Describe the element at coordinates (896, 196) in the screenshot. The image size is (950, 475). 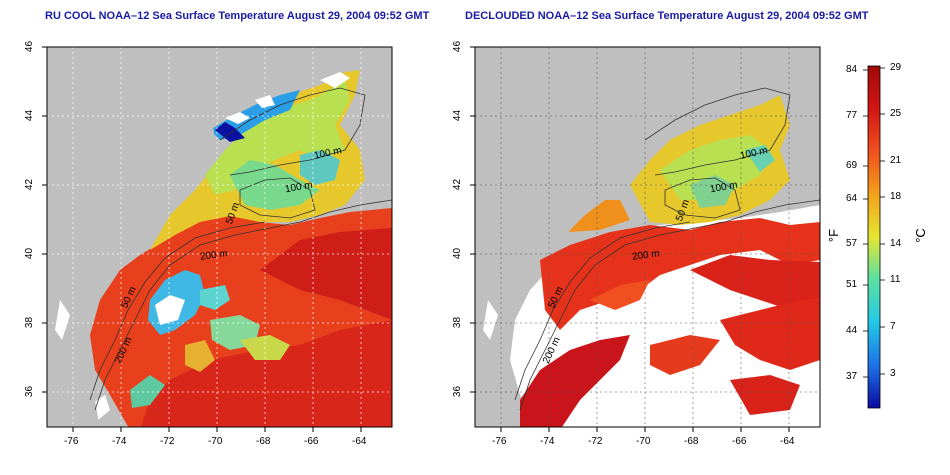
I see `colorbar-c-label: 18` at that location.